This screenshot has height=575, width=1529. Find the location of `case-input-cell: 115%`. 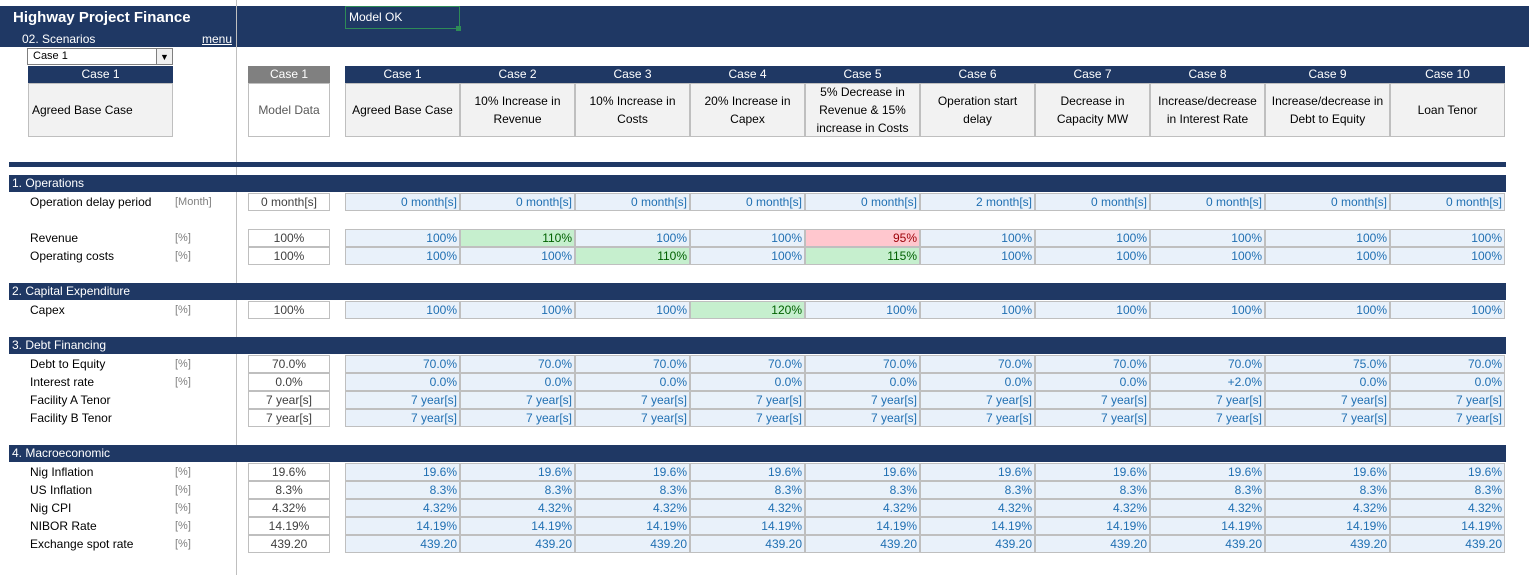

case-input-cell: 115% is located at coordinates (862, 256).